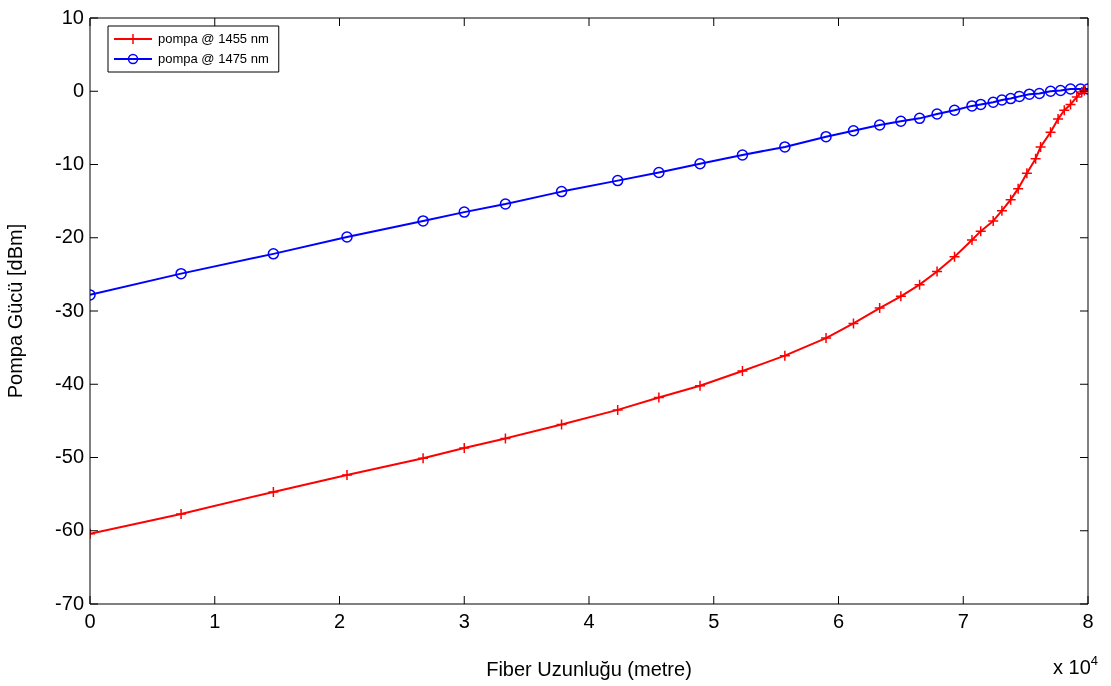 This screenshot has height=686, width=1111. Describe the element at coordinates (1088, 620) in the screenshot. I see `x-tick-label: 8` at that location.